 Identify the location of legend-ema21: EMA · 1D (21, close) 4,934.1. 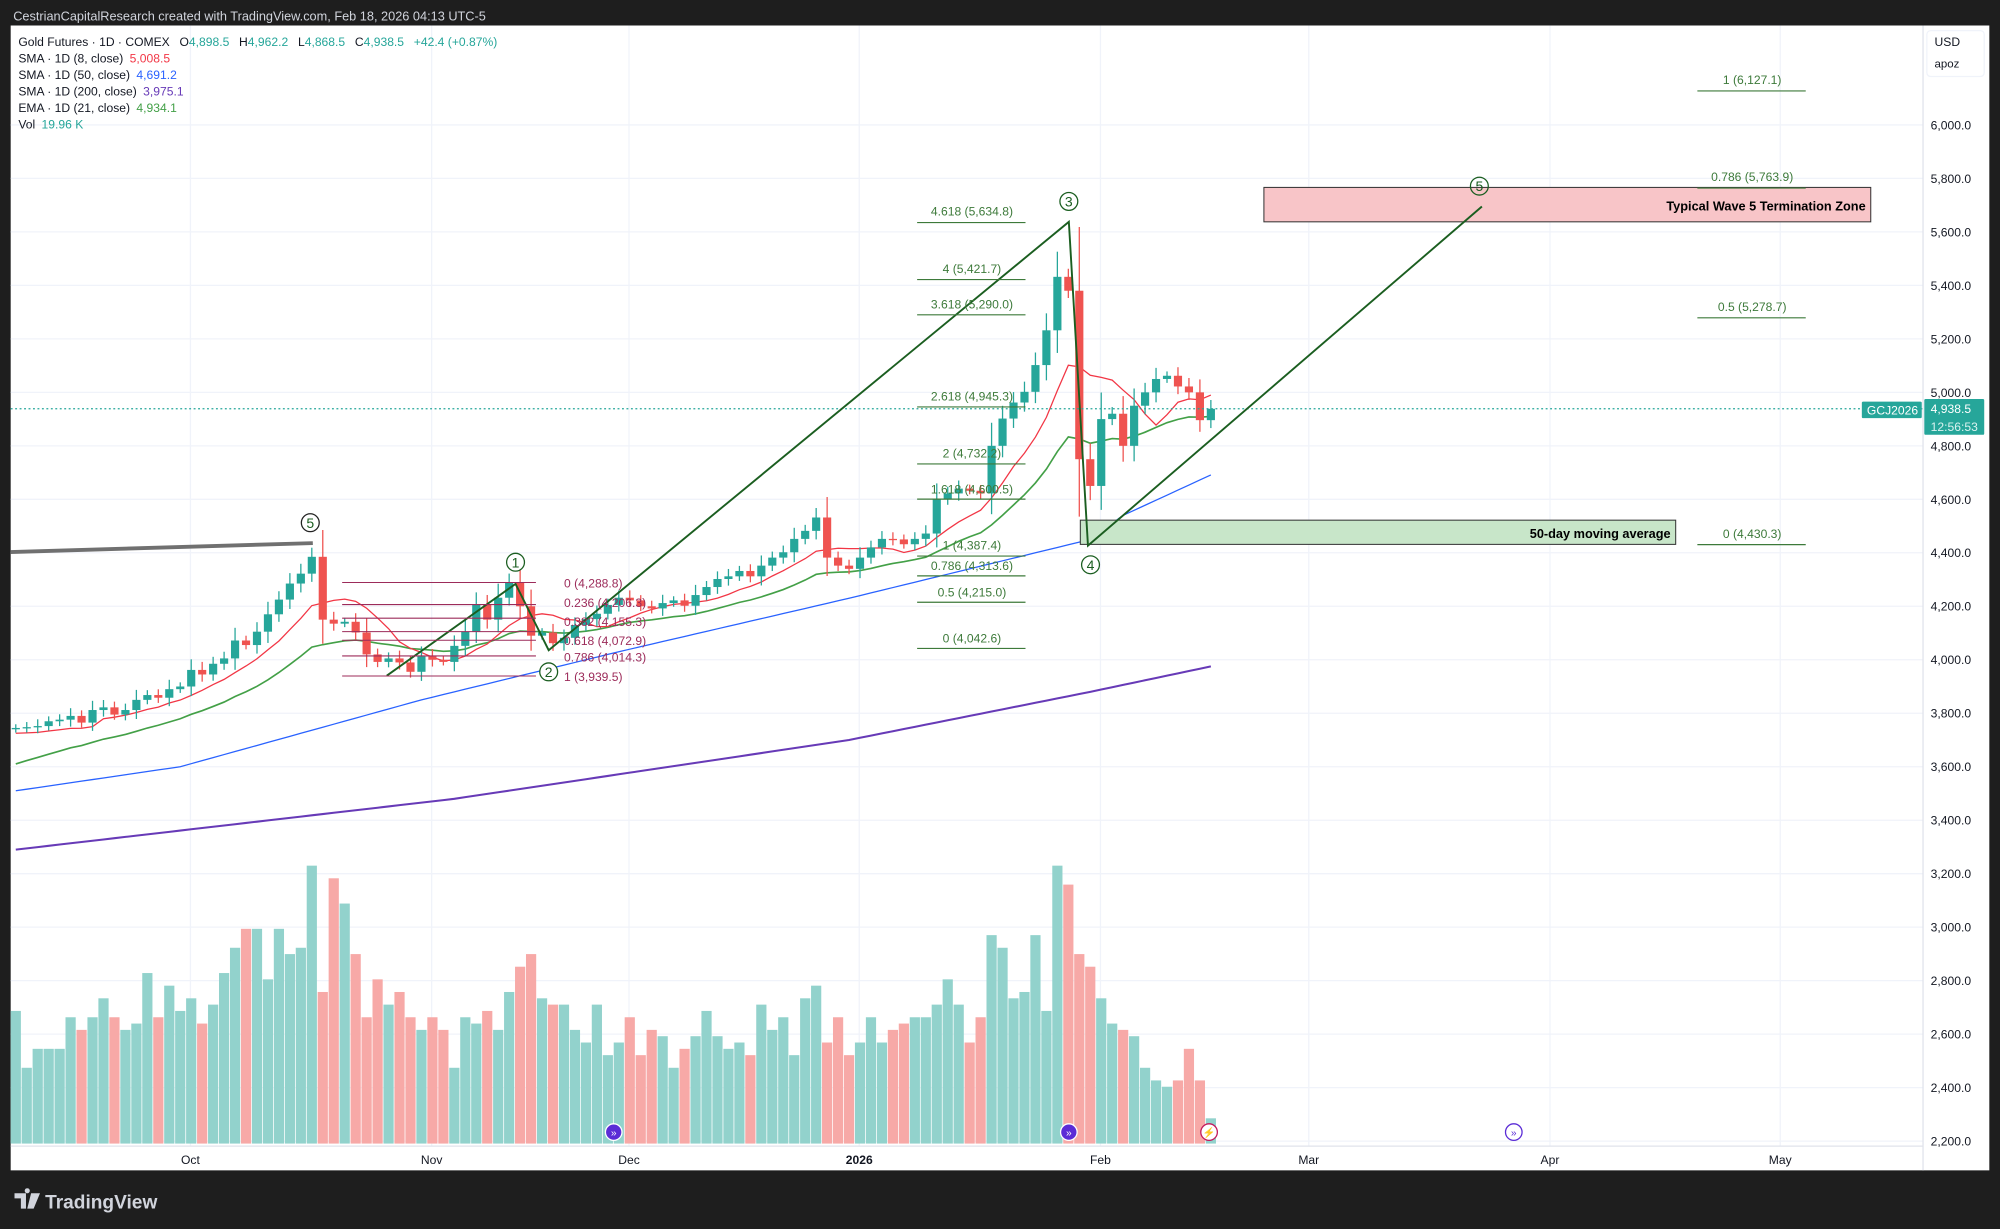
(97, 108).